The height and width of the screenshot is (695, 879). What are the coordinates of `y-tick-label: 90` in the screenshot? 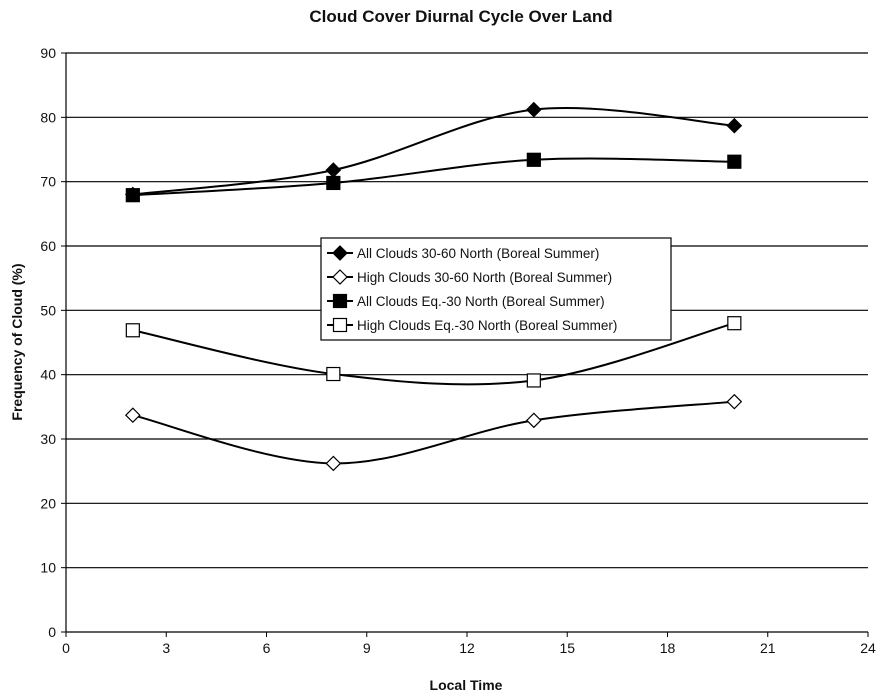 It's located at (48, 53).